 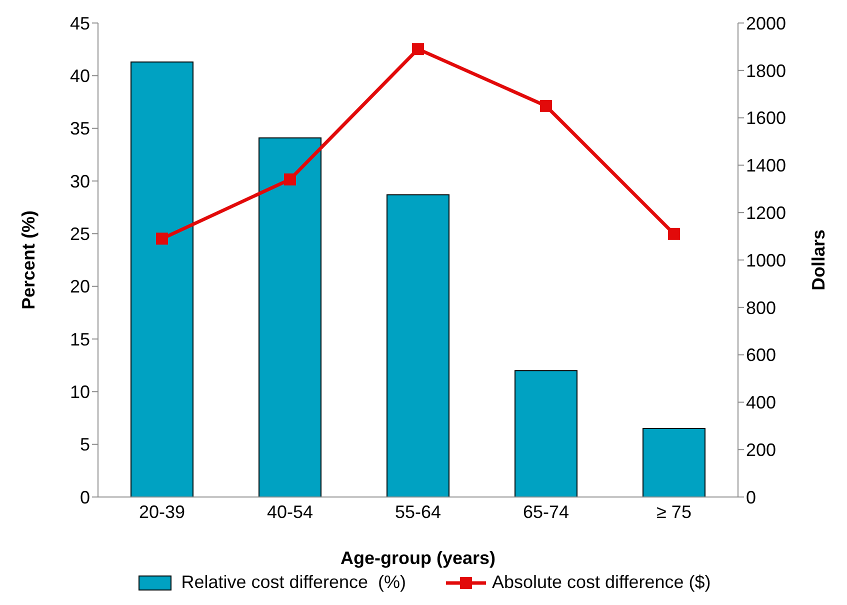 I want to click on y-tick-label: 35, so click(x=80, y=128).